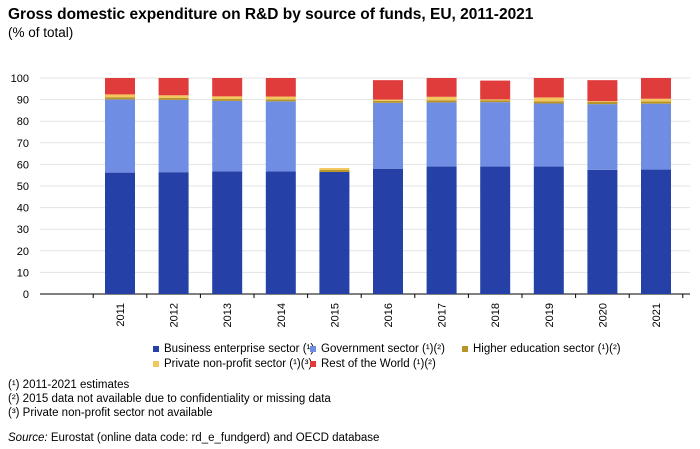 The width and height of the screenshot is (700, 449). Describe the element at coordinates (239, 349) in the screenshot. I see `legend-label-business: Business enterprise sector (¹)` at that location.